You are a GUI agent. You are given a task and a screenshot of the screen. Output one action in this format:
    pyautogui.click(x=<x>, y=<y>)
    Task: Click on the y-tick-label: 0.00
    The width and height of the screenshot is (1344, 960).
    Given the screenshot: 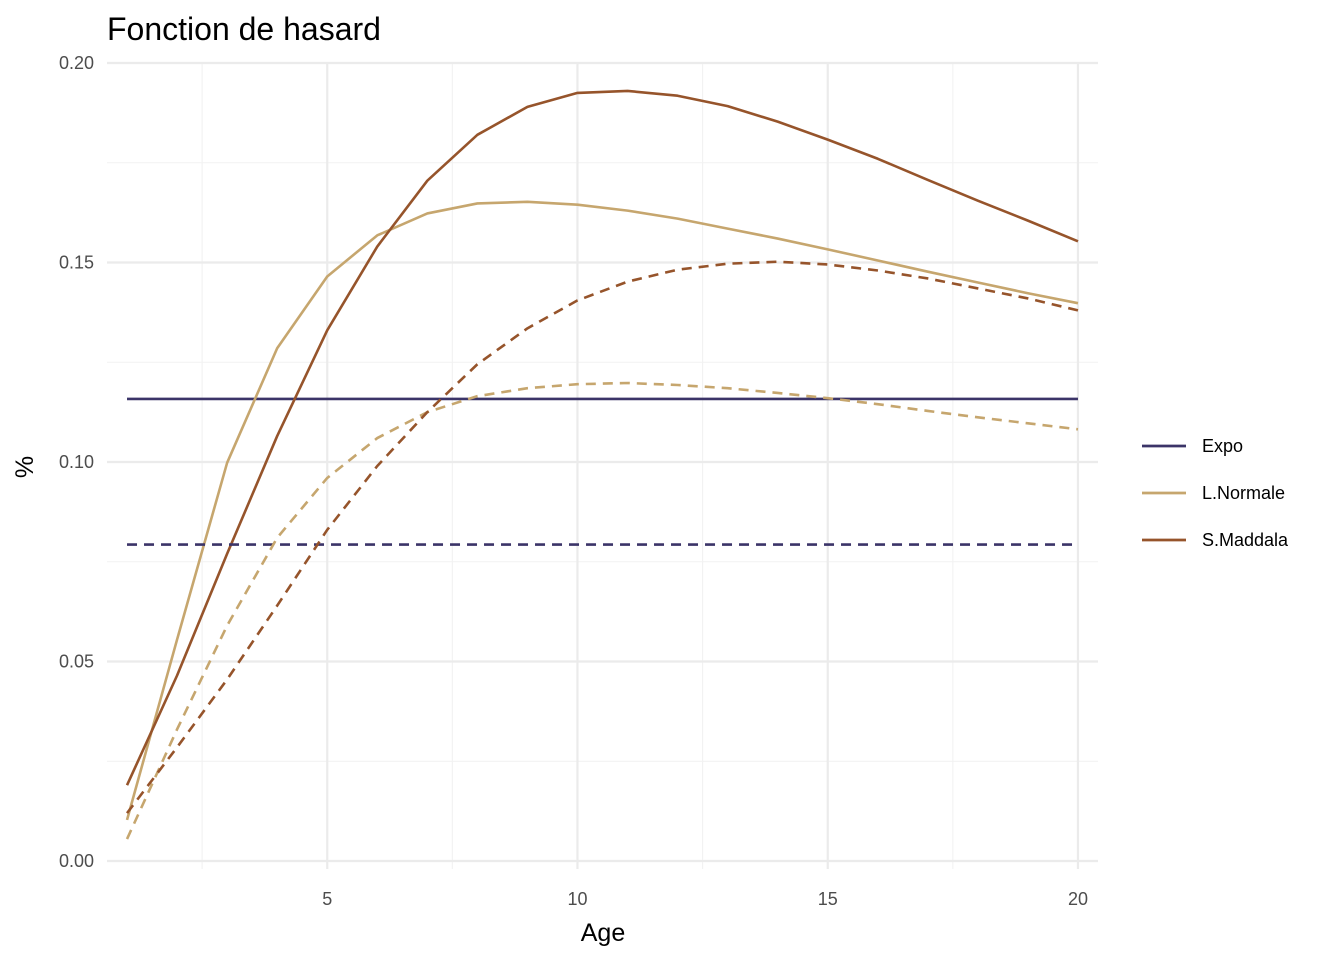 What is the action you would take?
    pyautogui.click(x=76, y=861)
    